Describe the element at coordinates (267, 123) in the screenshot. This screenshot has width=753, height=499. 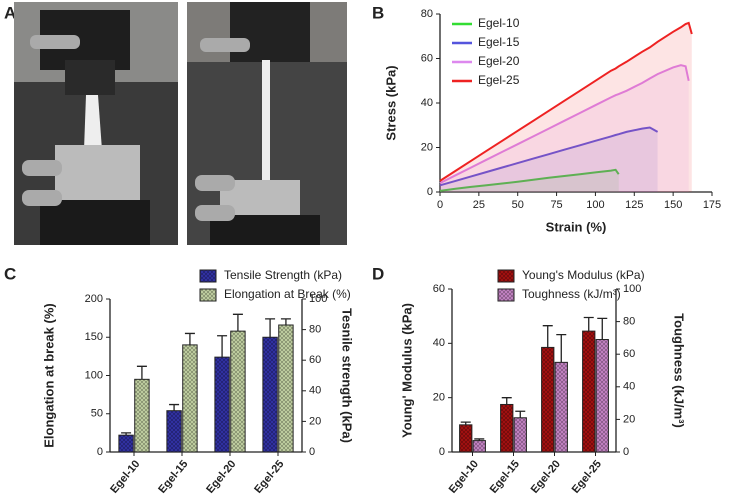
I see `photo-right` at that location.